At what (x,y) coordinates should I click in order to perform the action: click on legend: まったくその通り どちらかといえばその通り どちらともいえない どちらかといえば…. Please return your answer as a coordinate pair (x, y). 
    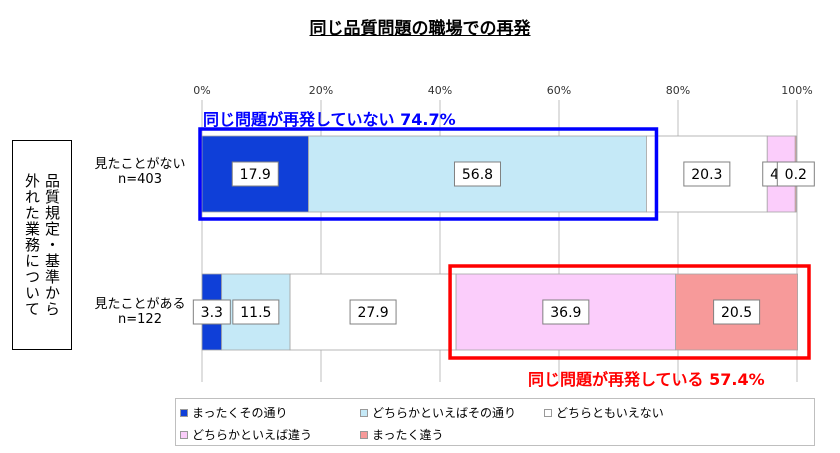
    Looking at the image, I should click on (495, 422).